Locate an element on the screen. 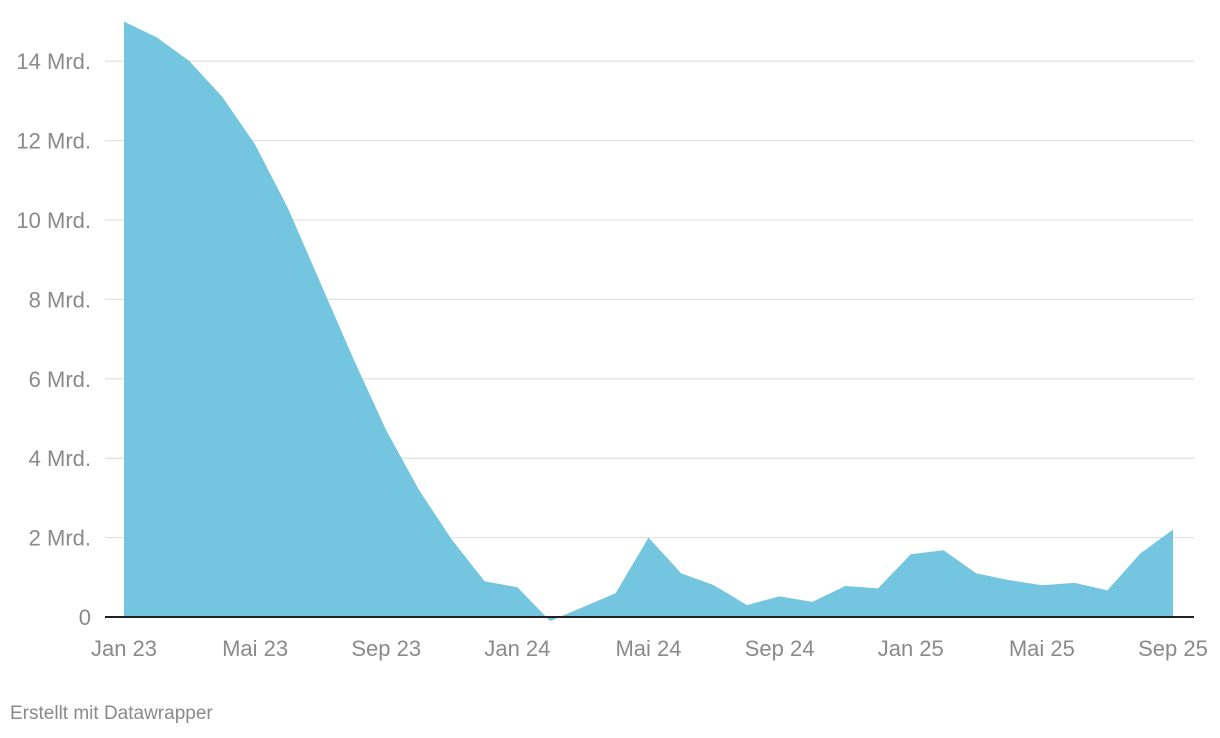  x-tick-label: Sep 25 is located at coordinates (1173, 648).